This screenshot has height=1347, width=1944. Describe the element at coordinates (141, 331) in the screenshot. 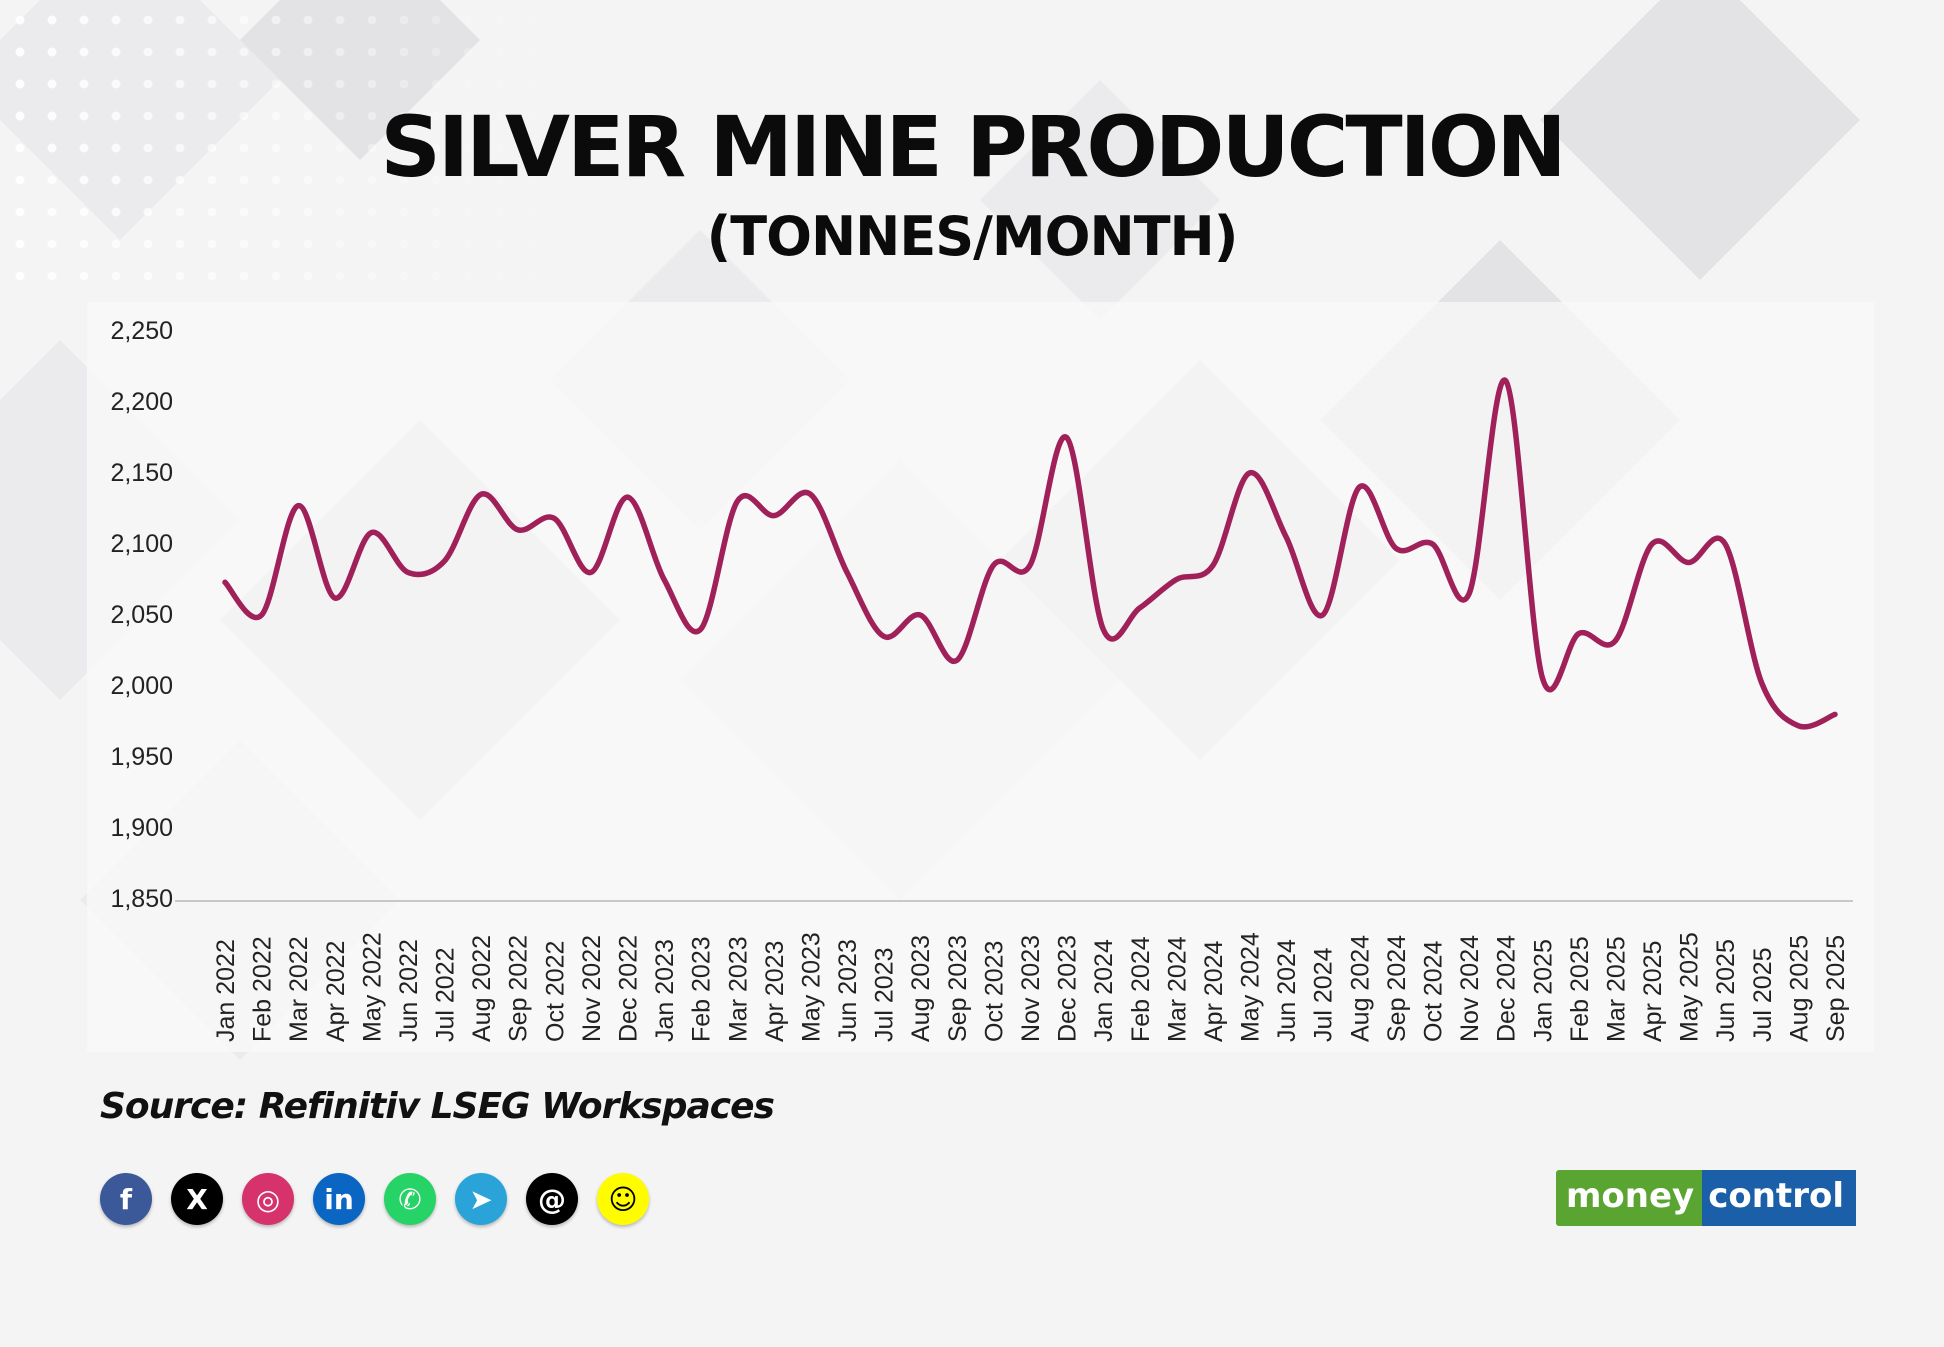

I see `y-tick-label: 2,250` at that location.